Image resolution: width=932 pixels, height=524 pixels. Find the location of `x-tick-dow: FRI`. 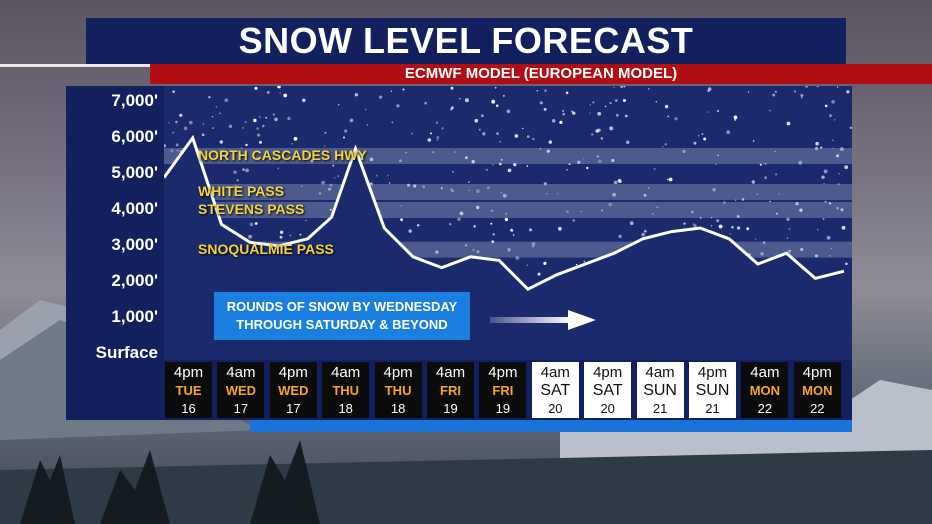

x-tick-dow: FRI is located at coordinates (450, 390).